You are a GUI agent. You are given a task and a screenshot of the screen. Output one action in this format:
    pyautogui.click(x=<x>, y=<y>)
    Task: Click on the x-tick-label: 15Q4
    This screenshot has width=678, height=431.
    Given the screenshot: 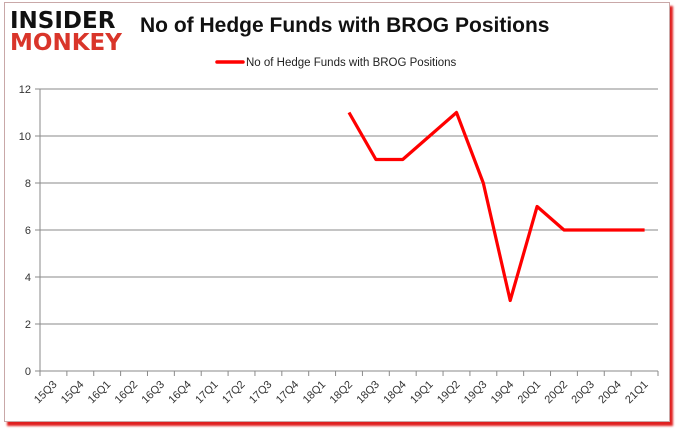 What is the action you would take?
    pyautogui.click(x=73, y=393)
    